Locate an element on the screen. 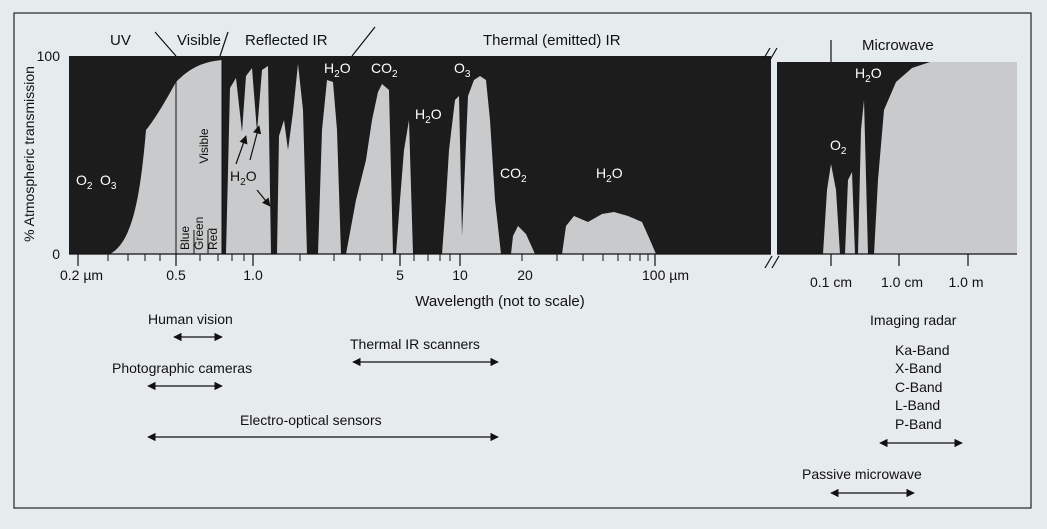 Image resolution: width=1047 pixels, height=529 pixels. x-tick-0-5: 0.5 is located at coordinates (176, 275).